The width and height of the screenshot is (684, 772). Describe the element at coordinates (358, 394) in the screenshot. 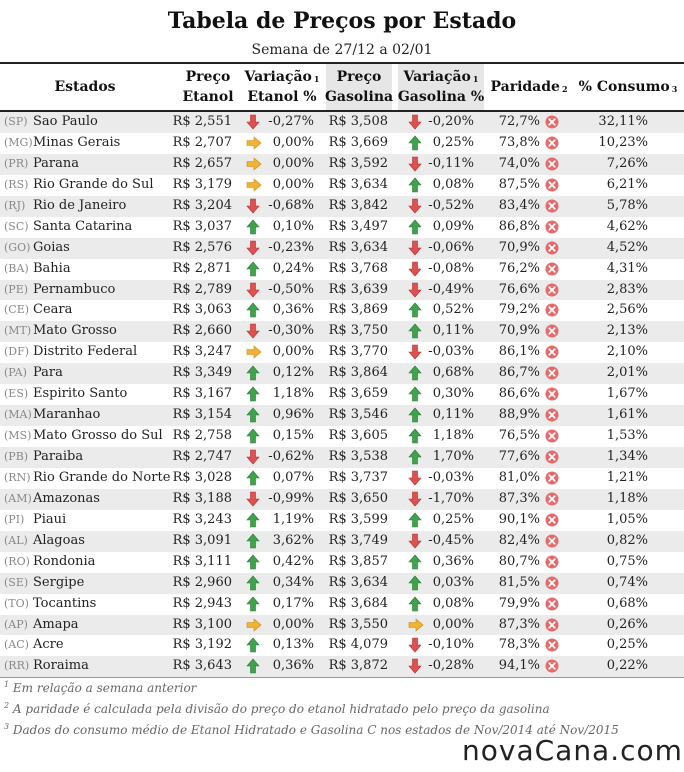

I see `gasolina-price: R$ 3,659` at that location.